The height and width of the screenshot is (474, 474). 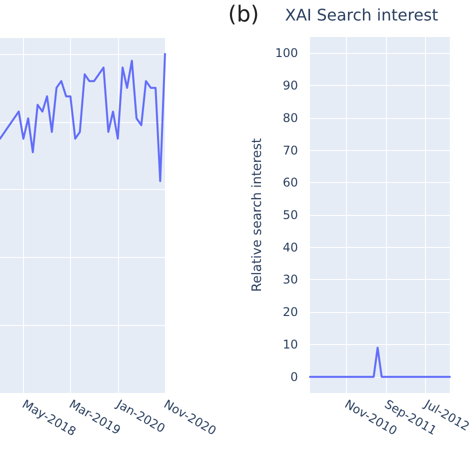 What do you see at coordinates (290, 183) in the screenshot?
I see `y-tick-label: 60` at bounding box center [290, 183].